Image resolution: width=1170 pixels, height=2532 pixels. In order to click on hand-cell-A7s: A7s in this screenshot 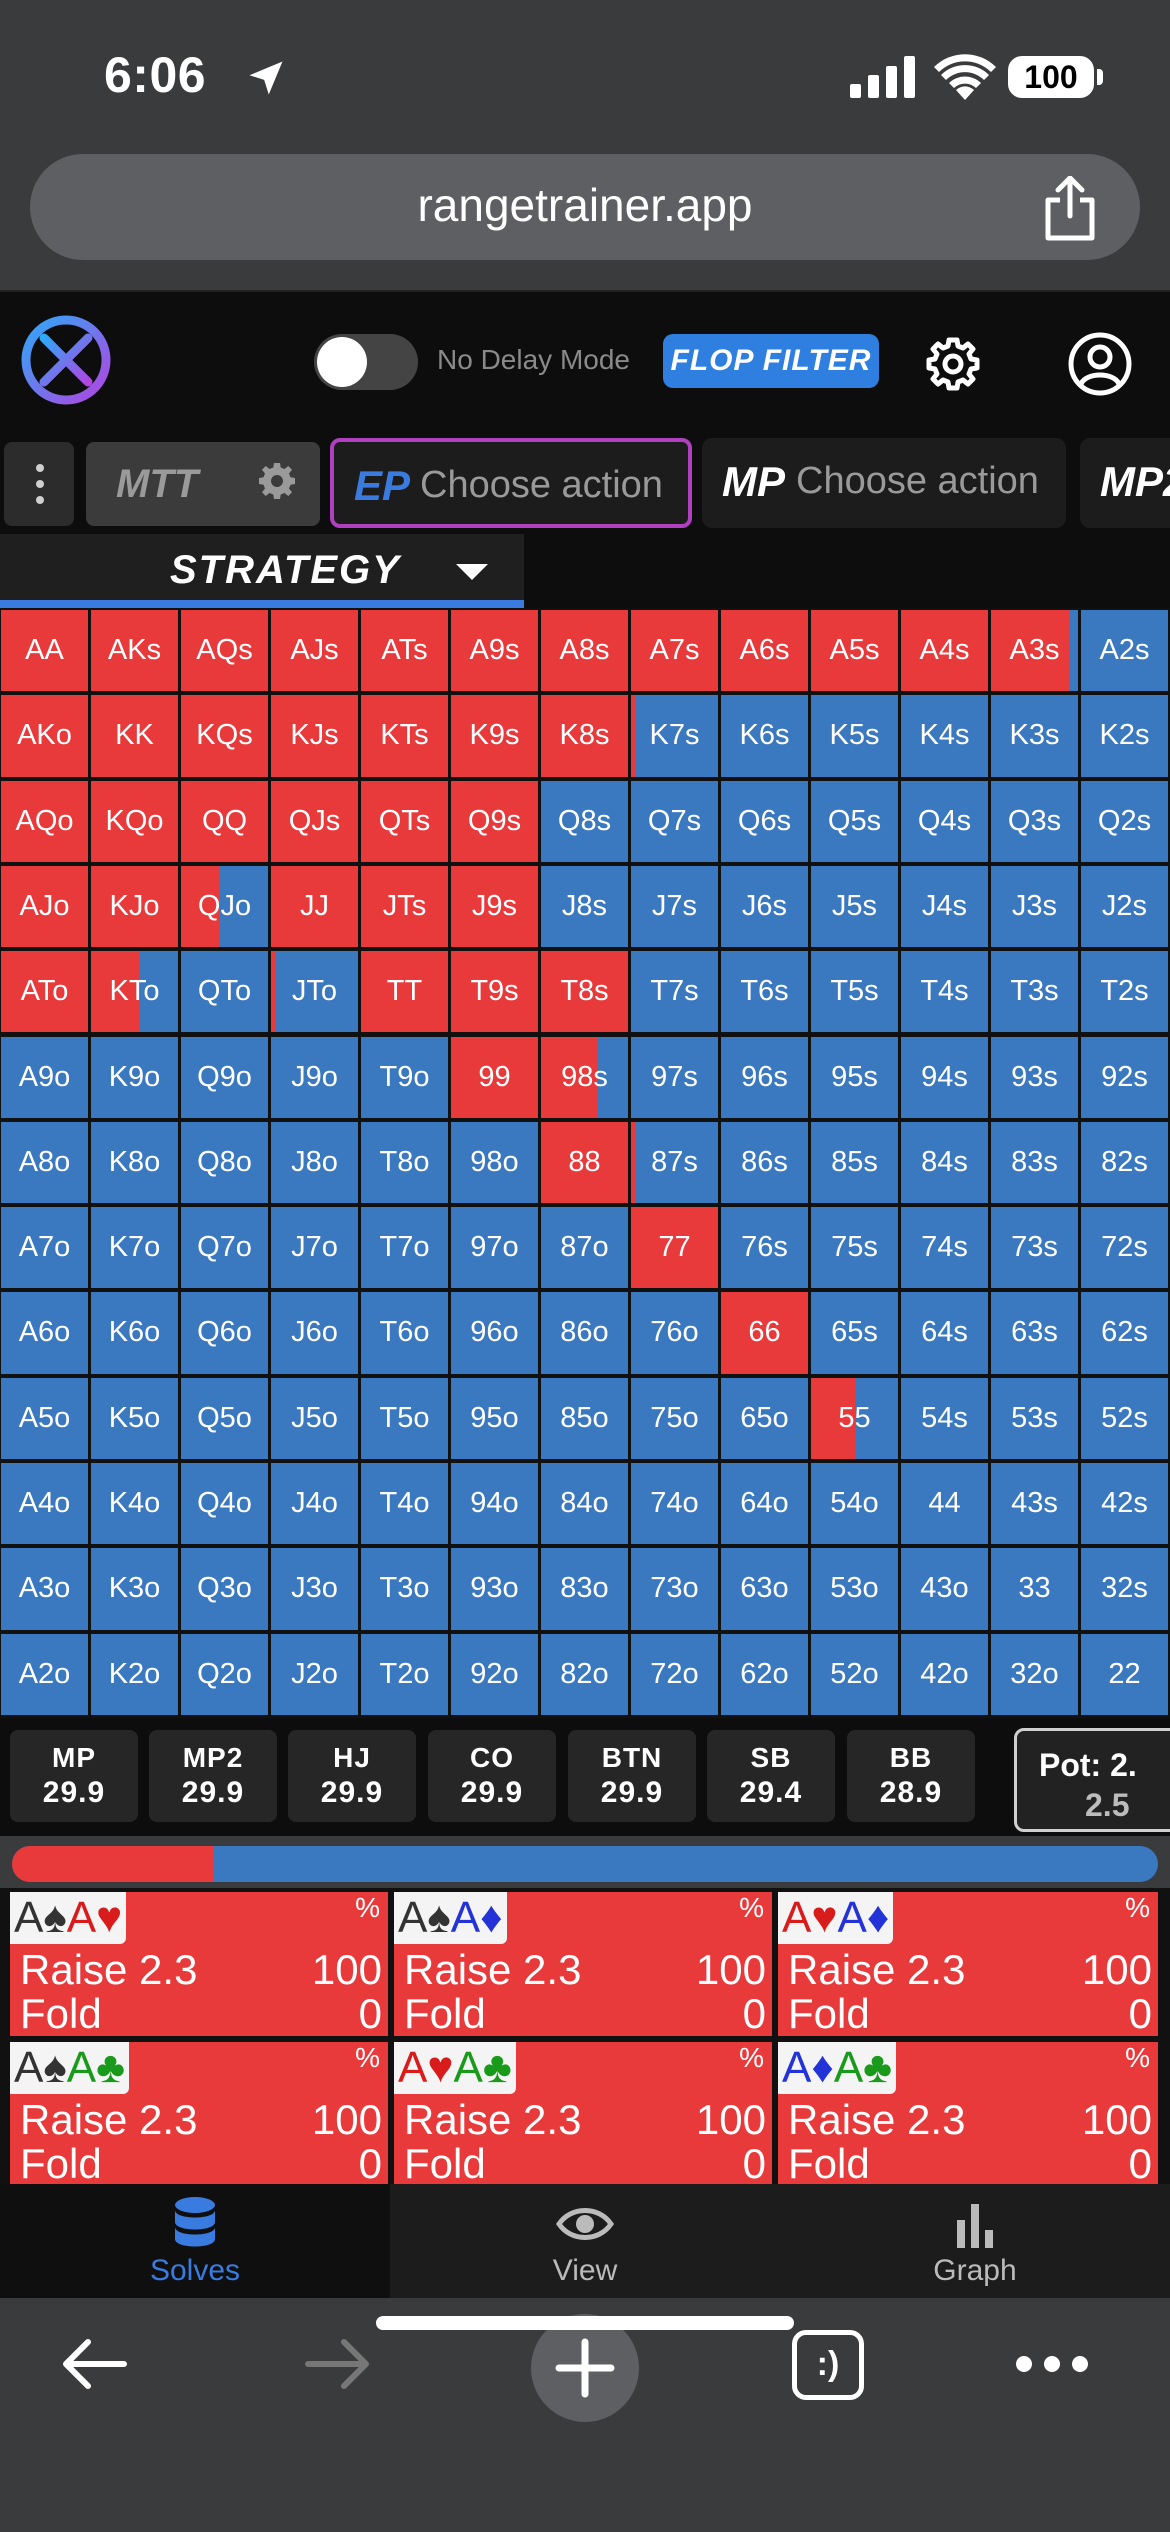, I will do `click(674, 651)`.